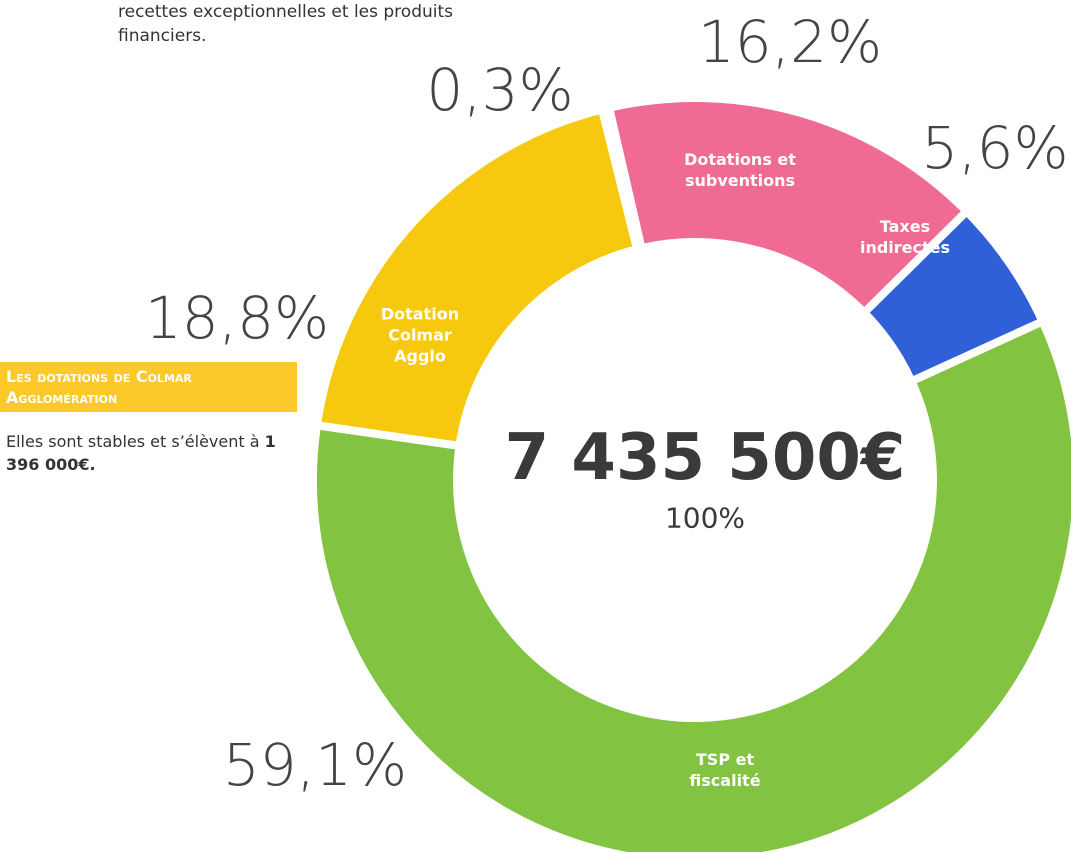 The image size is (1071, 852). What do you see at coordinates (315, 765) in the screenshot?
I see `value-label: 59,1%` at bounding box center [315, 765].